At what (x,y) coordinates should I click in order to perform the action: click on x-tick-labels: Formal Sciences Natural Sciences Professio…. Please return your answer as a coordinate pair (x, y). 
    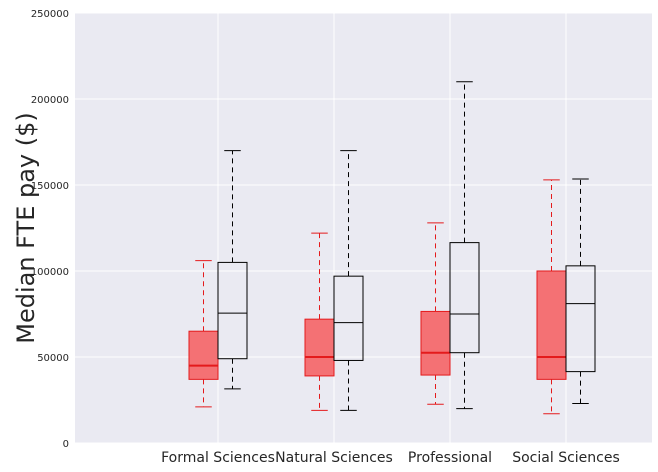
    Looking at the image, I should click on (390, 458).